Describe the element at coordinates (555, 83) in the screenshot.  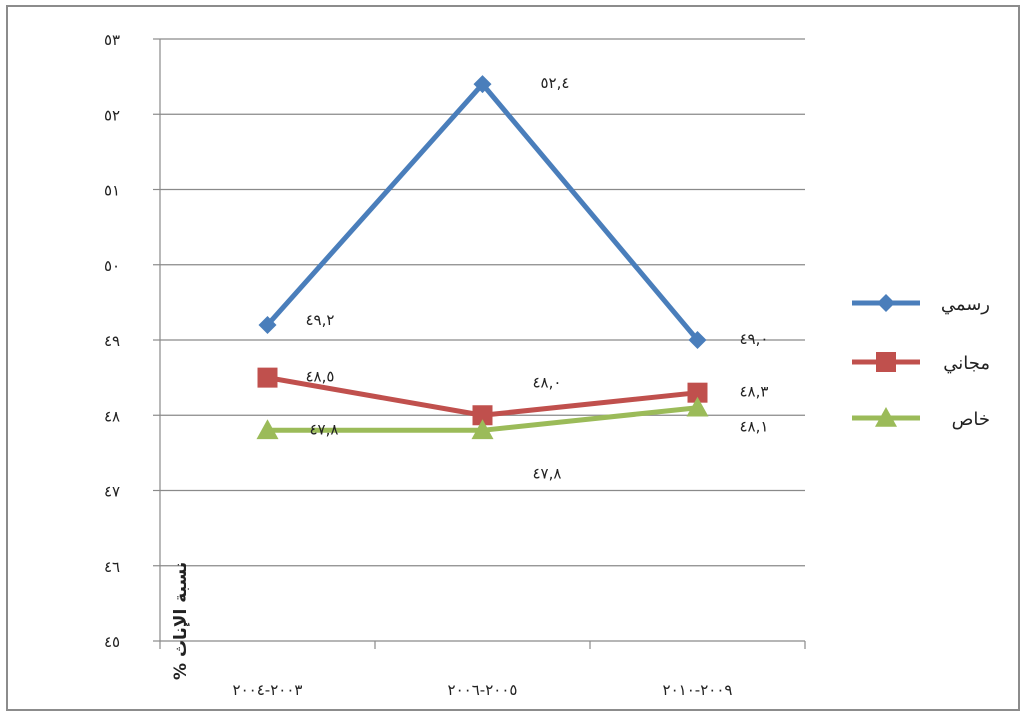
I see `data-label: ٥٢,٤` at that location.